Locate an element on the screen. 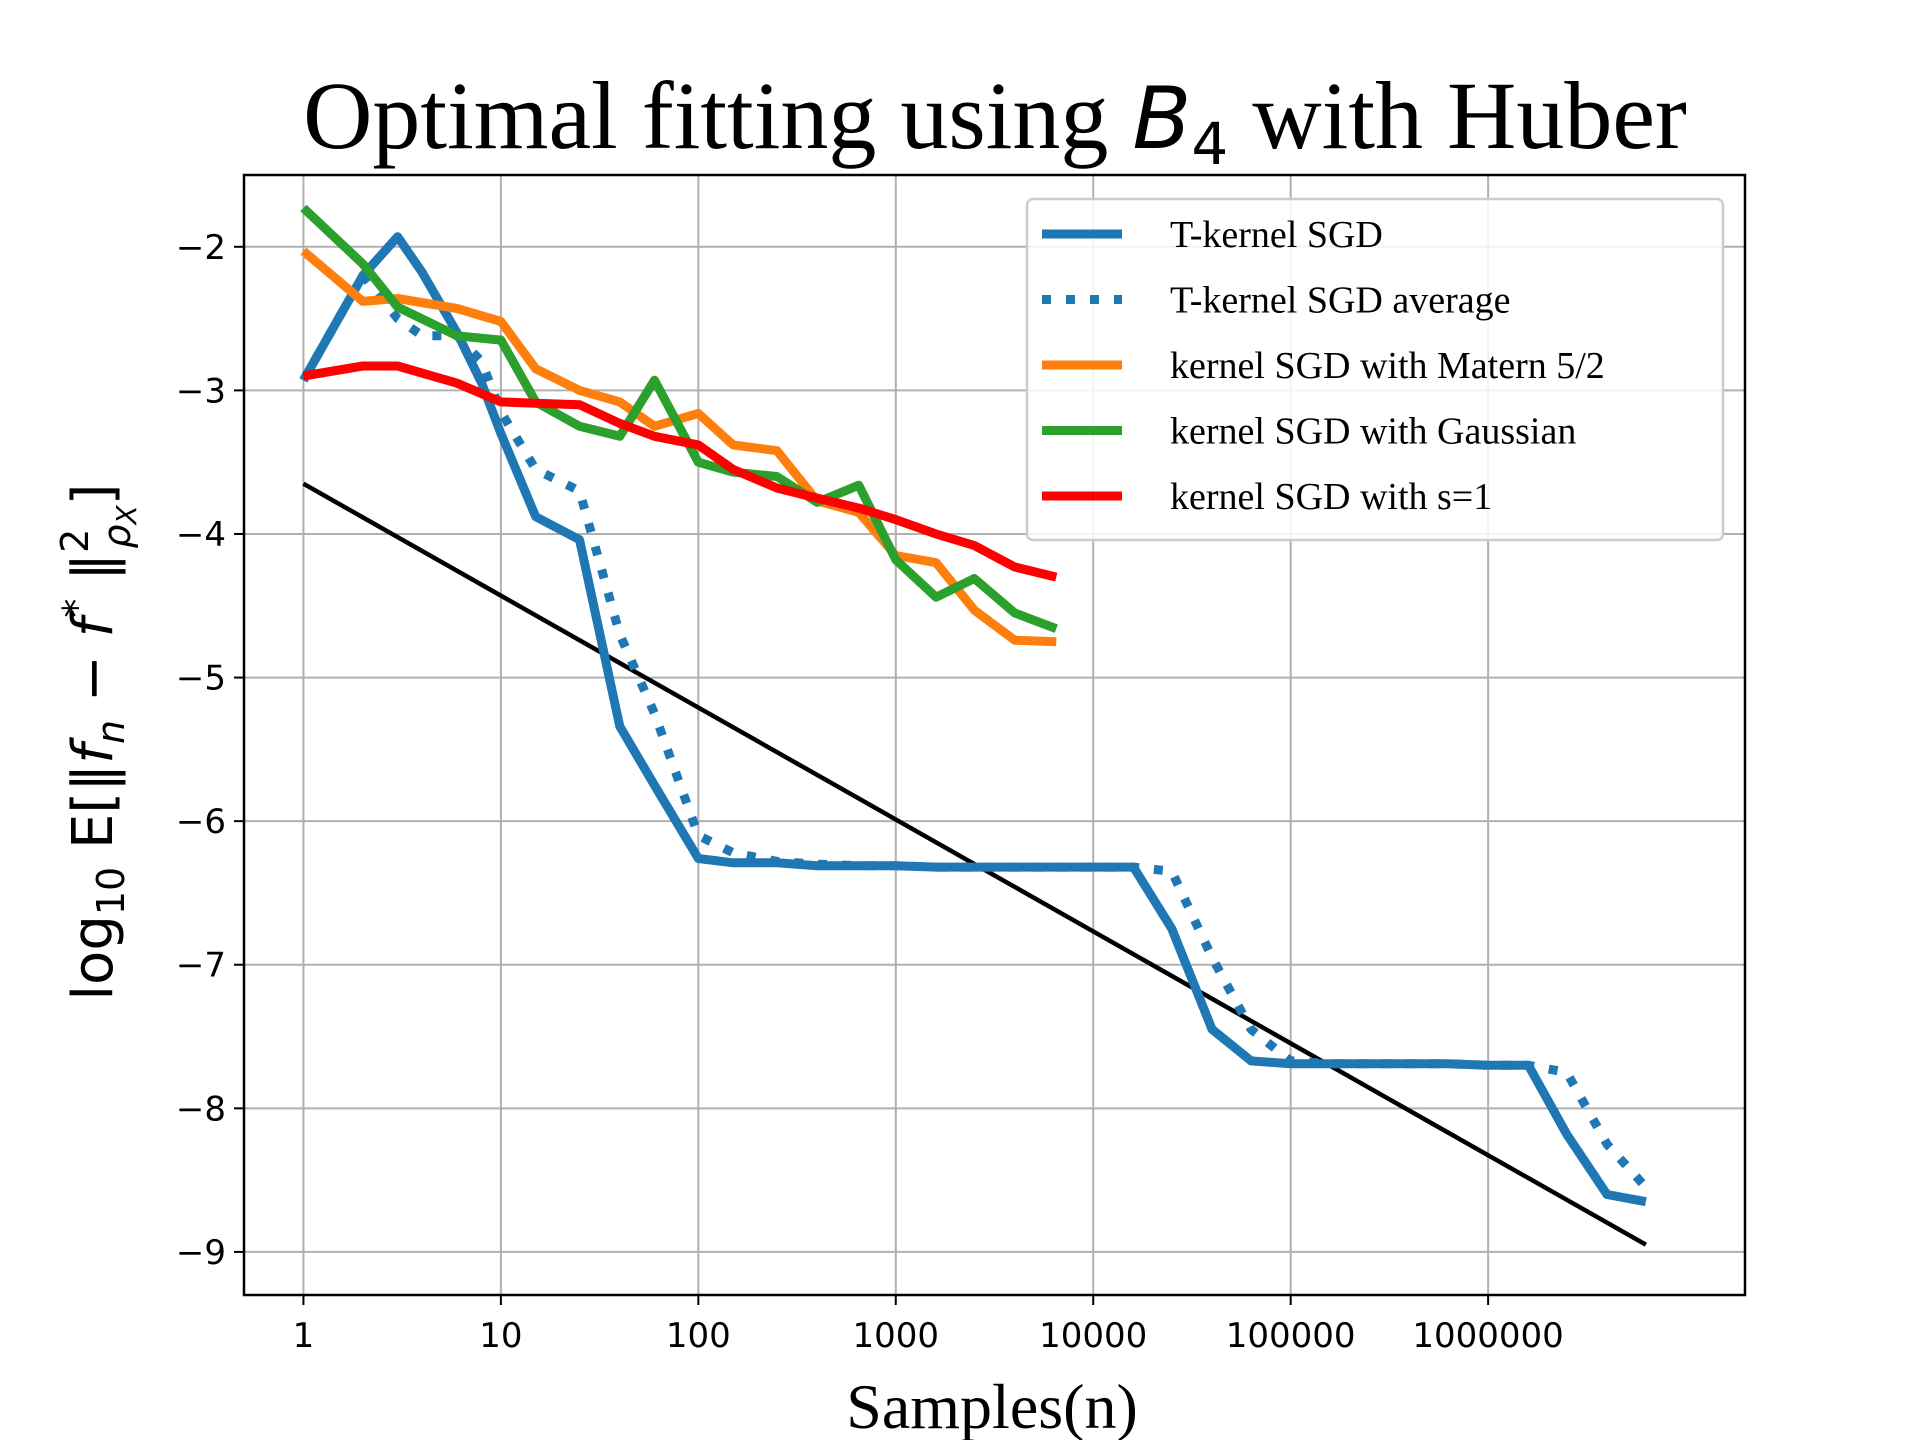 Image resolution: width=1920 pixels, height=1440 pixels. ylabel-square: 2 is located at coordinates (75, 541).